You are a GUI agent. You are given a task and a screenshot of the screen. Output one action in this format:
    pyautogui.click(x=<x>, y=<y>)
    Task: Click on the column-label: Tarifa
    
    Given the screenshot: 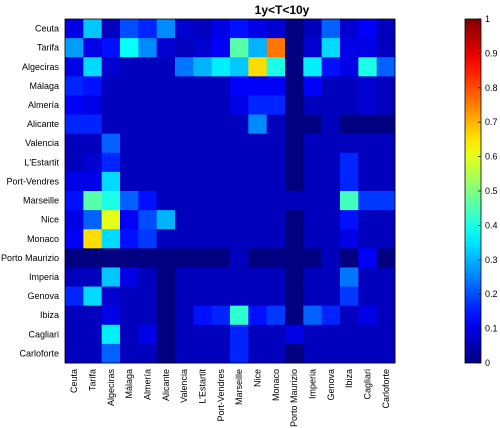 What is the action you would take?
    pyautogui.click(x=93, y=380)
    